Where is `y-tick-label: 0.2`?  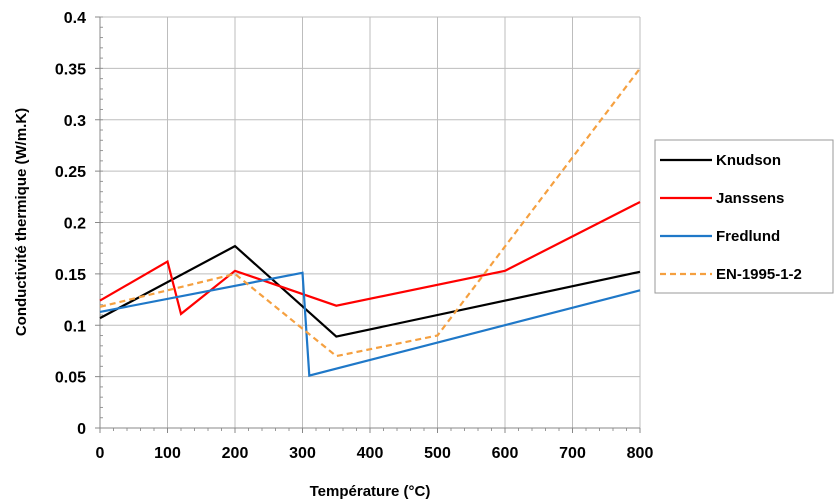 y-tick-label: 0.2 is located at coordinates (75, 224).